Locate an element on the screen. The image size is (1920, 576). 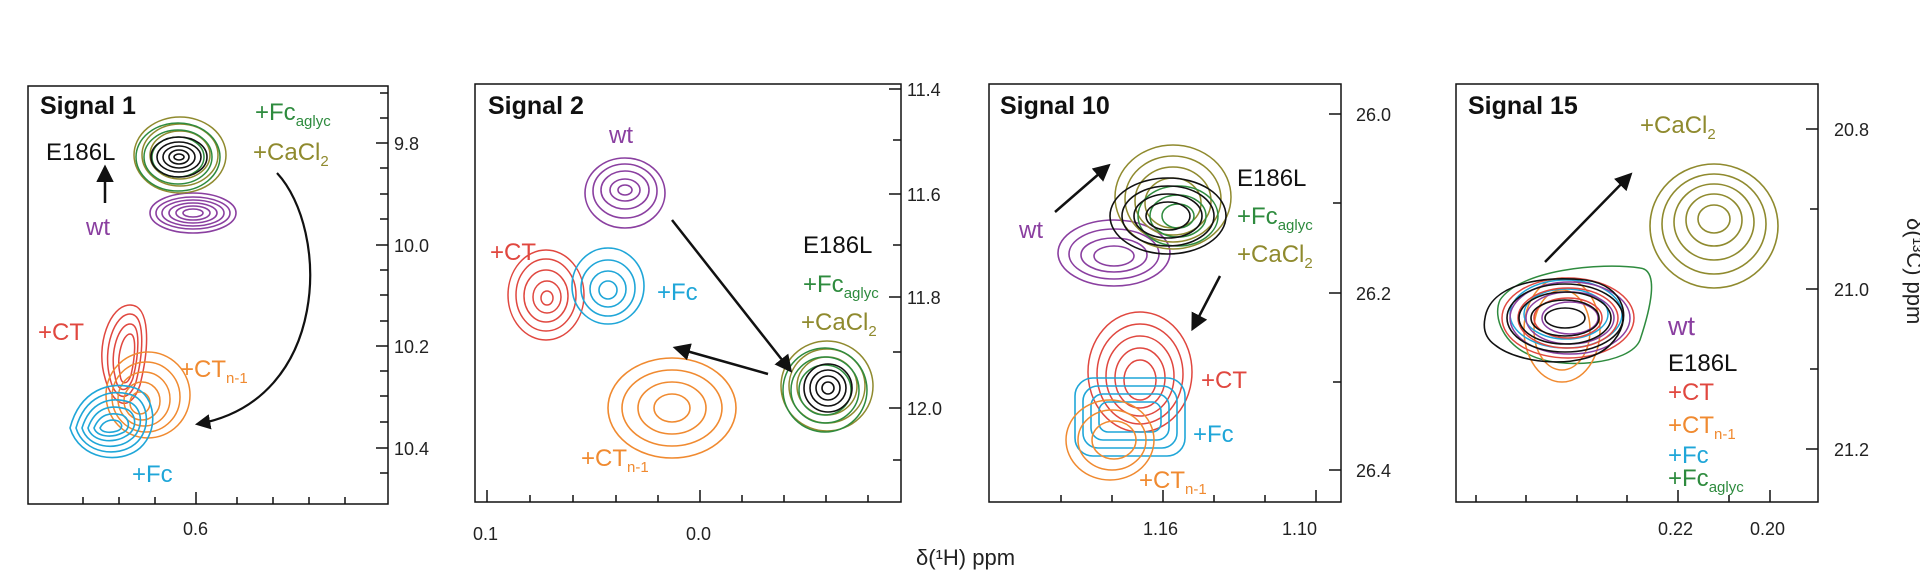
y-tick-label: 21.0 is located at coordinates (1851, 290).